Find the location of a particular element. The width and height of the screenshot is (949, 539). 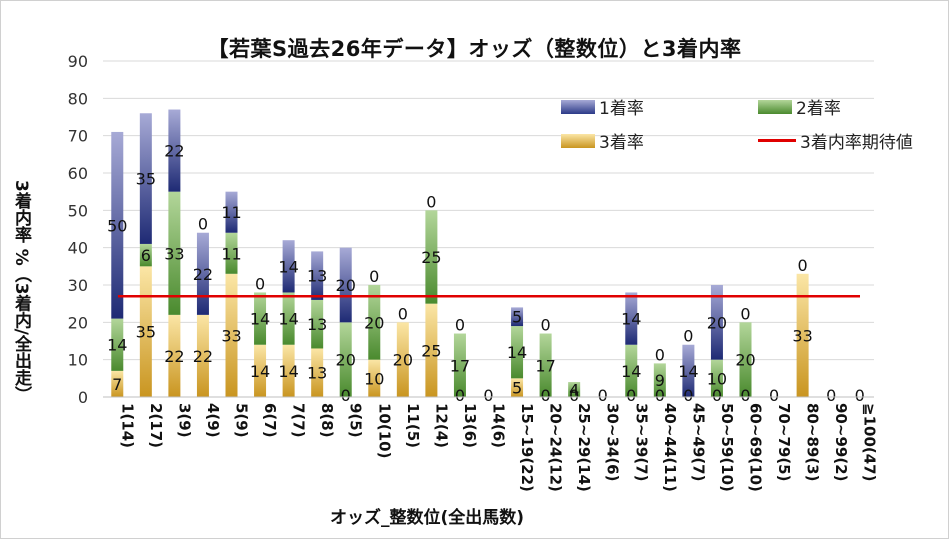

x-tick-label: 5(9) is located at coordinates (242, 420).